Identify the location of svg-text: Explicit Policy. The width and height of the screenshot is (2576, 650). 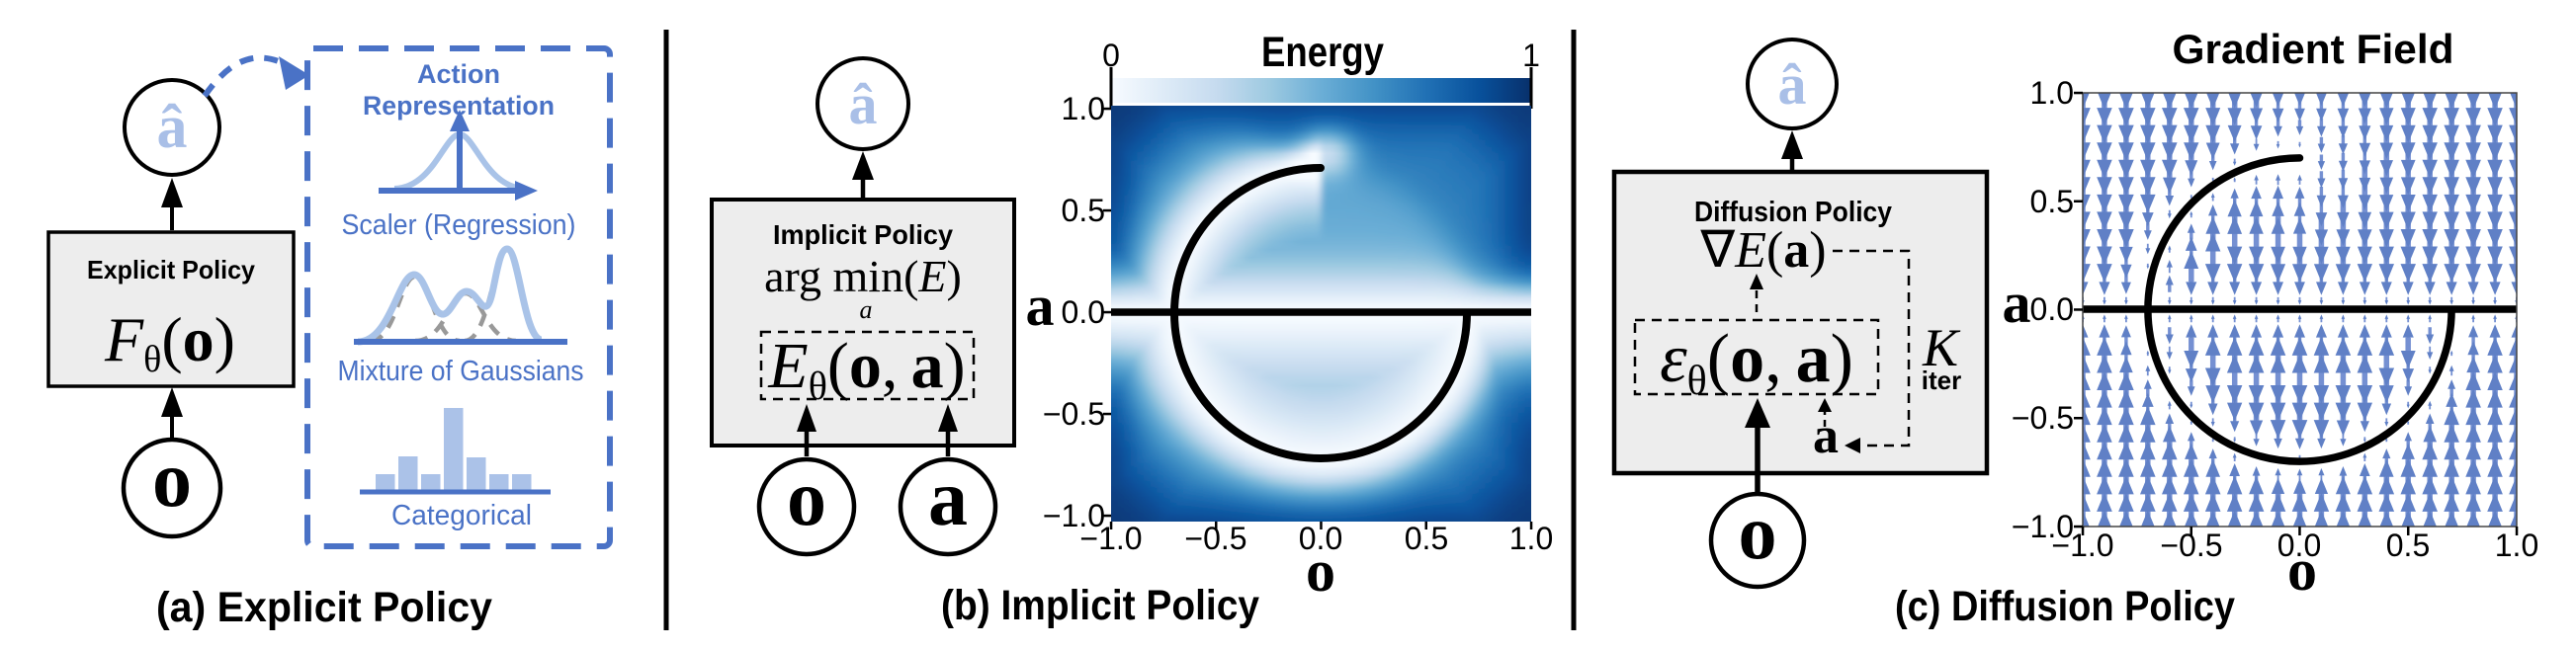
(171, 269).